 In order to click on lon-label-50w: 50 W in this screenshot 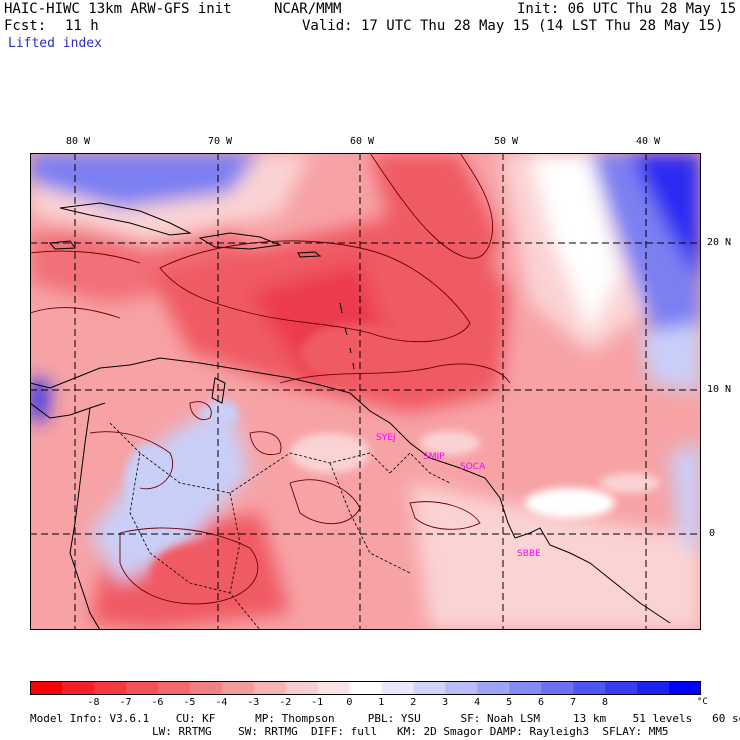, I will do `click(506, 141)`.